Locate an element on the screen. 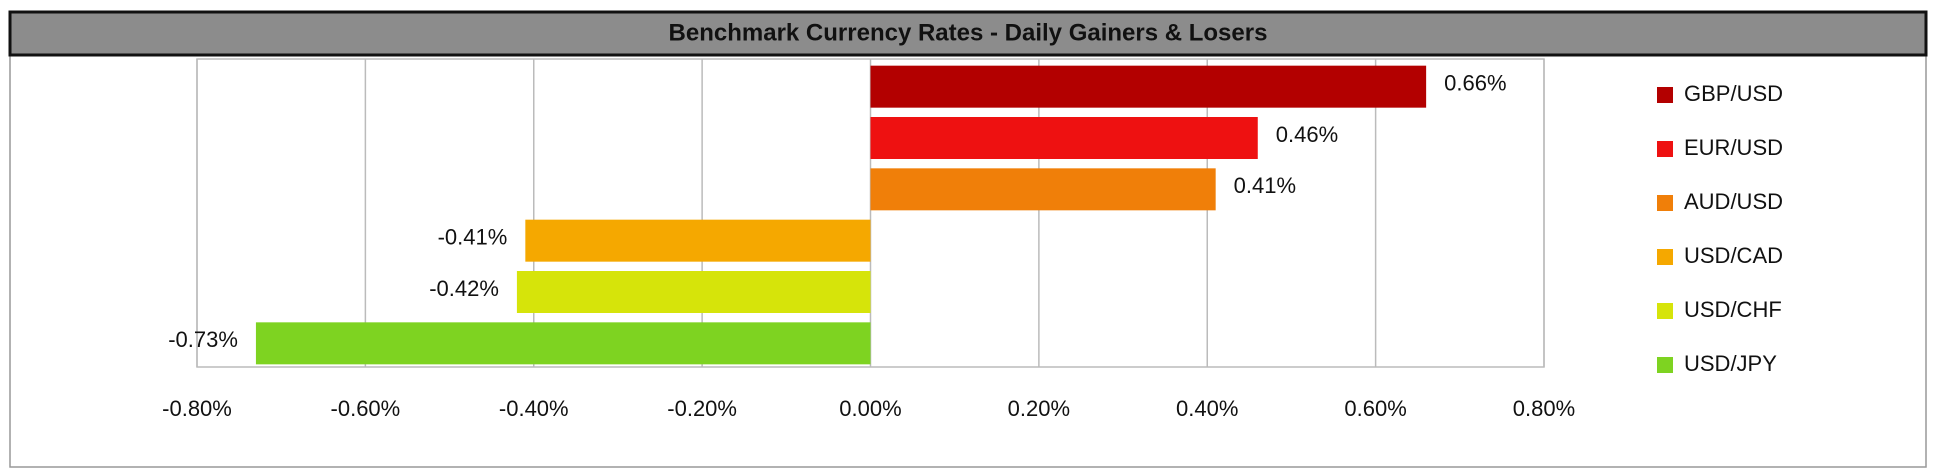  x-tick-label: 0.00% is located at coordinates (870, 408).